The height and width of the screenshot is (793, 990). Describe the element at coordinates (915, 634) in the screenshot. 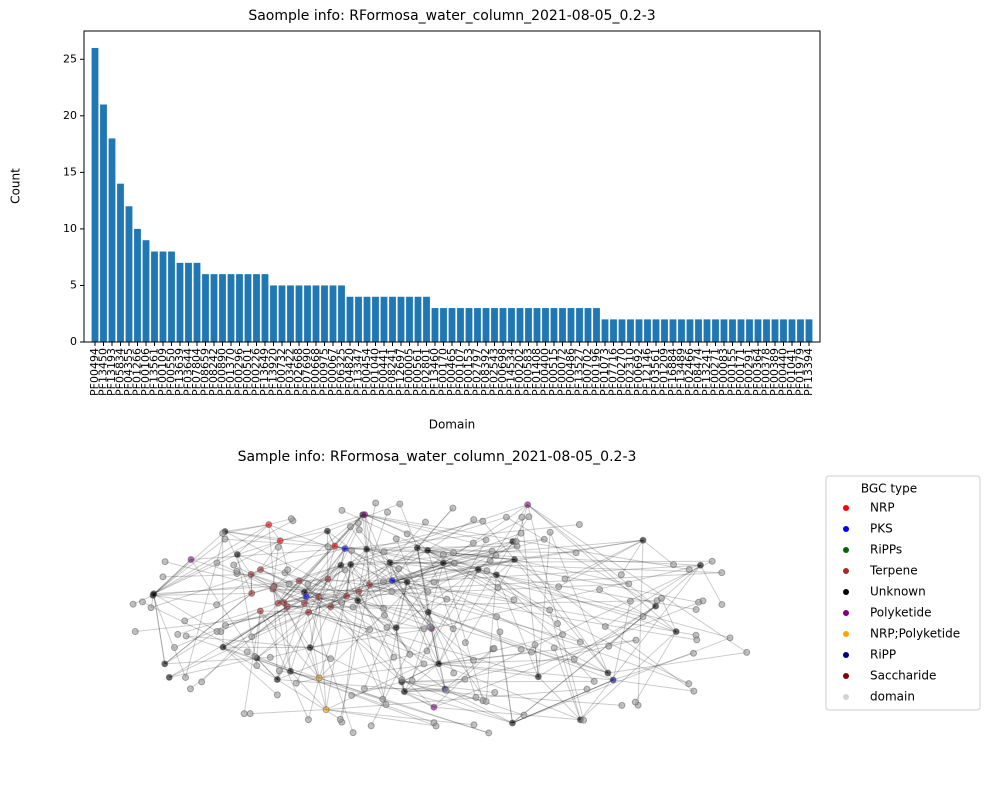

I see `legend-label: NRP;Polyketide` at that location.